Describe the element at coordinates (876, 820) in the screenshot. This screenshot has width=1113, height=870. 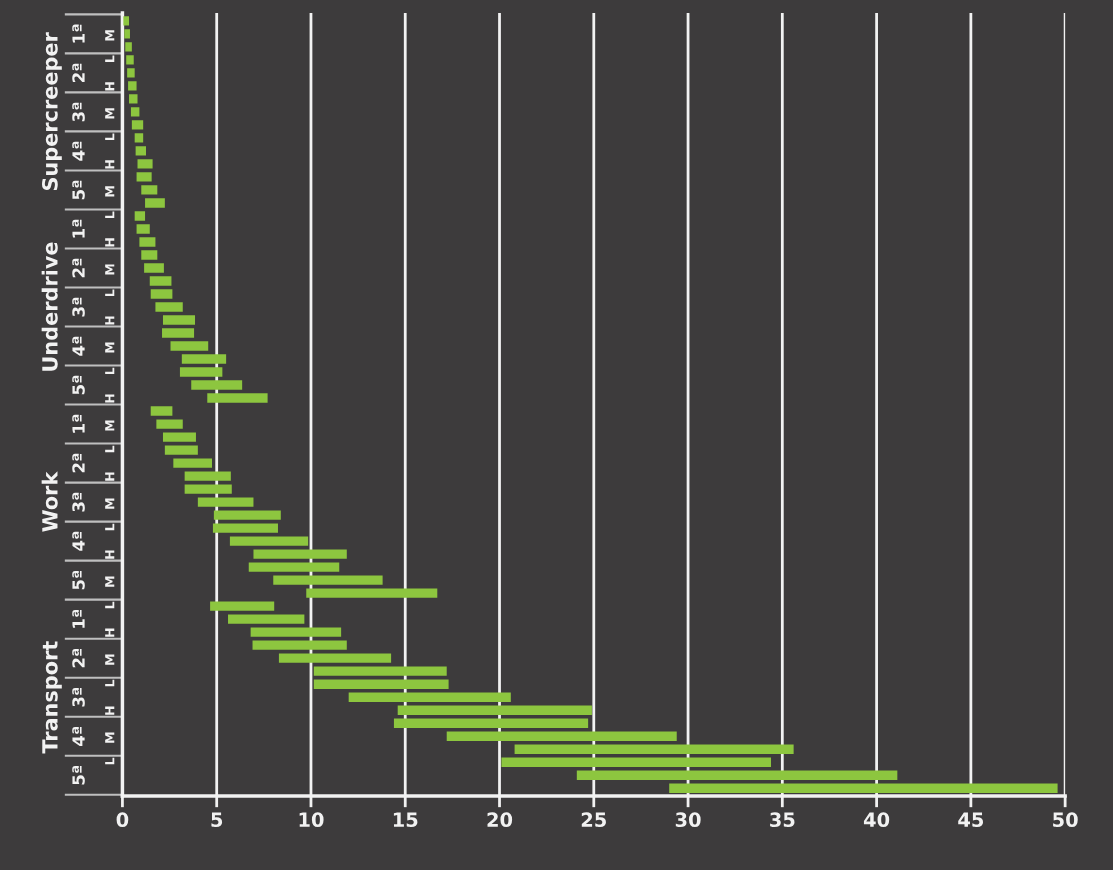
I see `x-tick-label: 40` at that location.